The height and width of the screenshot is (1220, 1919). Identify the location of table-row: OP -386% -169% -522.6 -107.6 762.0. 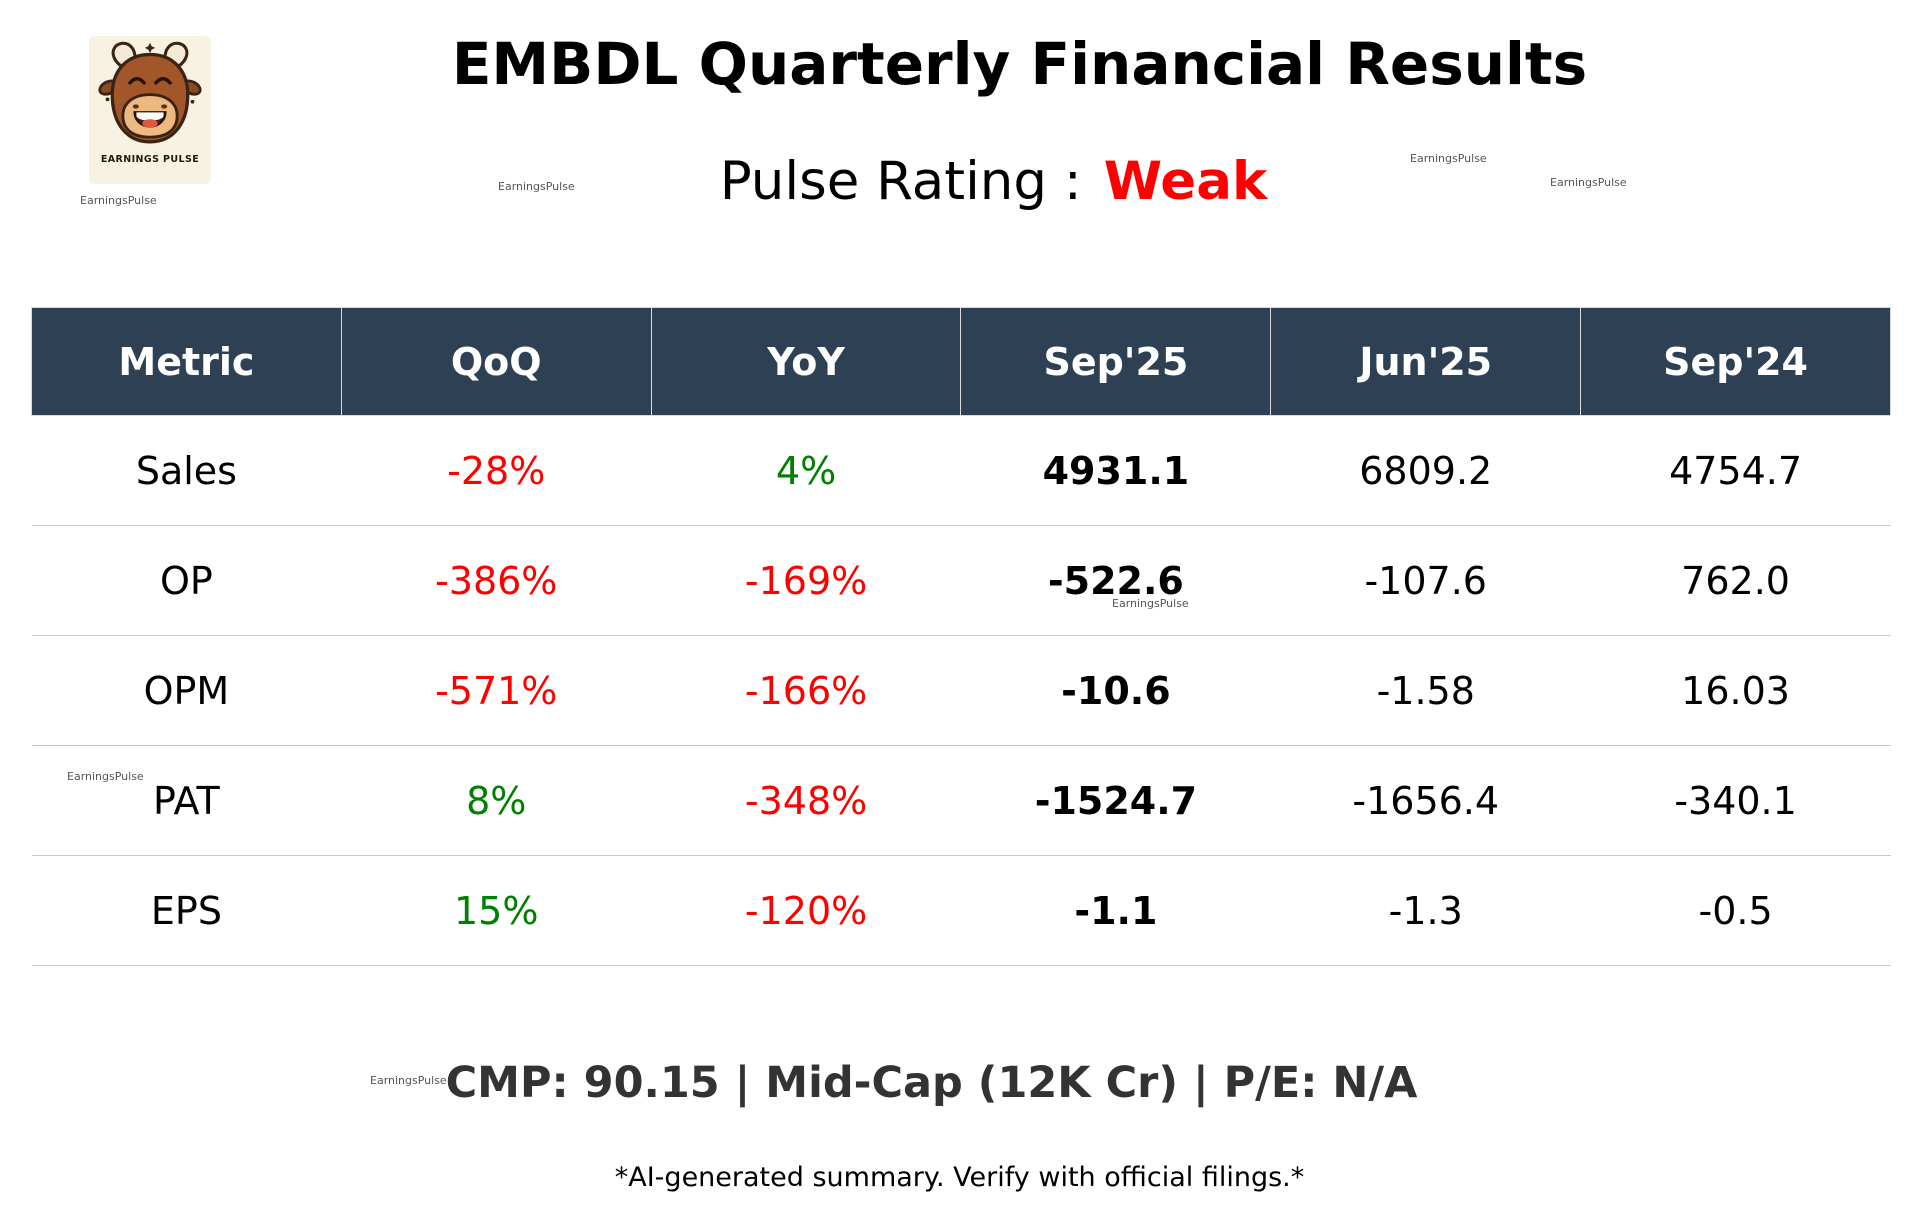
(961, 580).